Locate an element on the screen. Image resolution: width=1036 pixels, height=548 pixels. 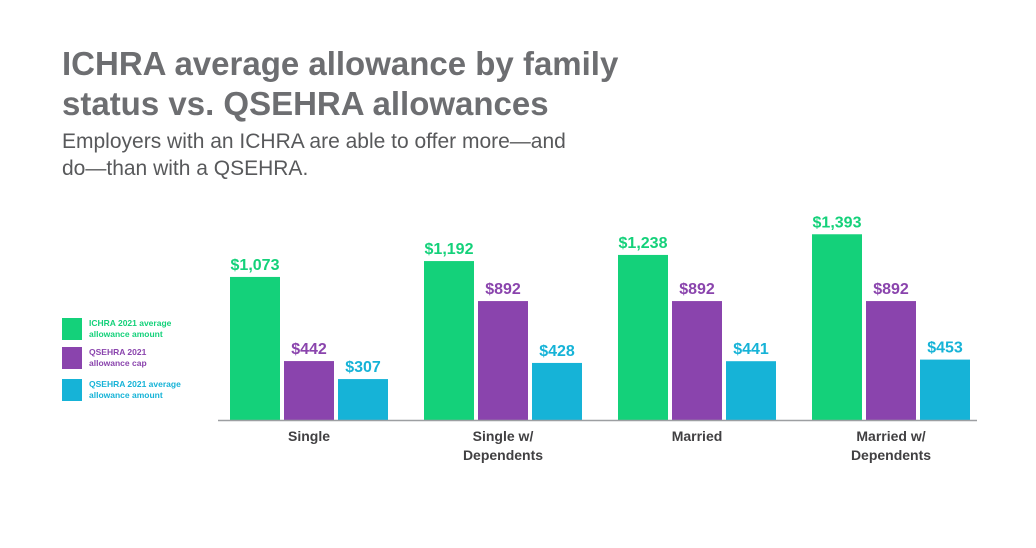
data-label-ichra-average-single: $1,073 is located at coordinates (255, 265).